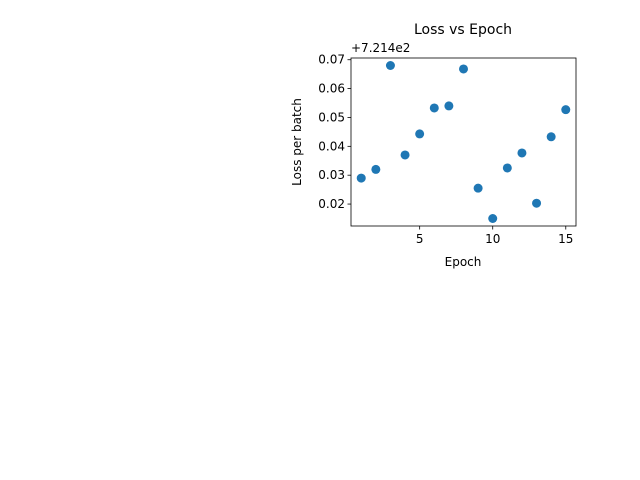  I want to click on y-tick-label: 0.02, so click(331, 204).